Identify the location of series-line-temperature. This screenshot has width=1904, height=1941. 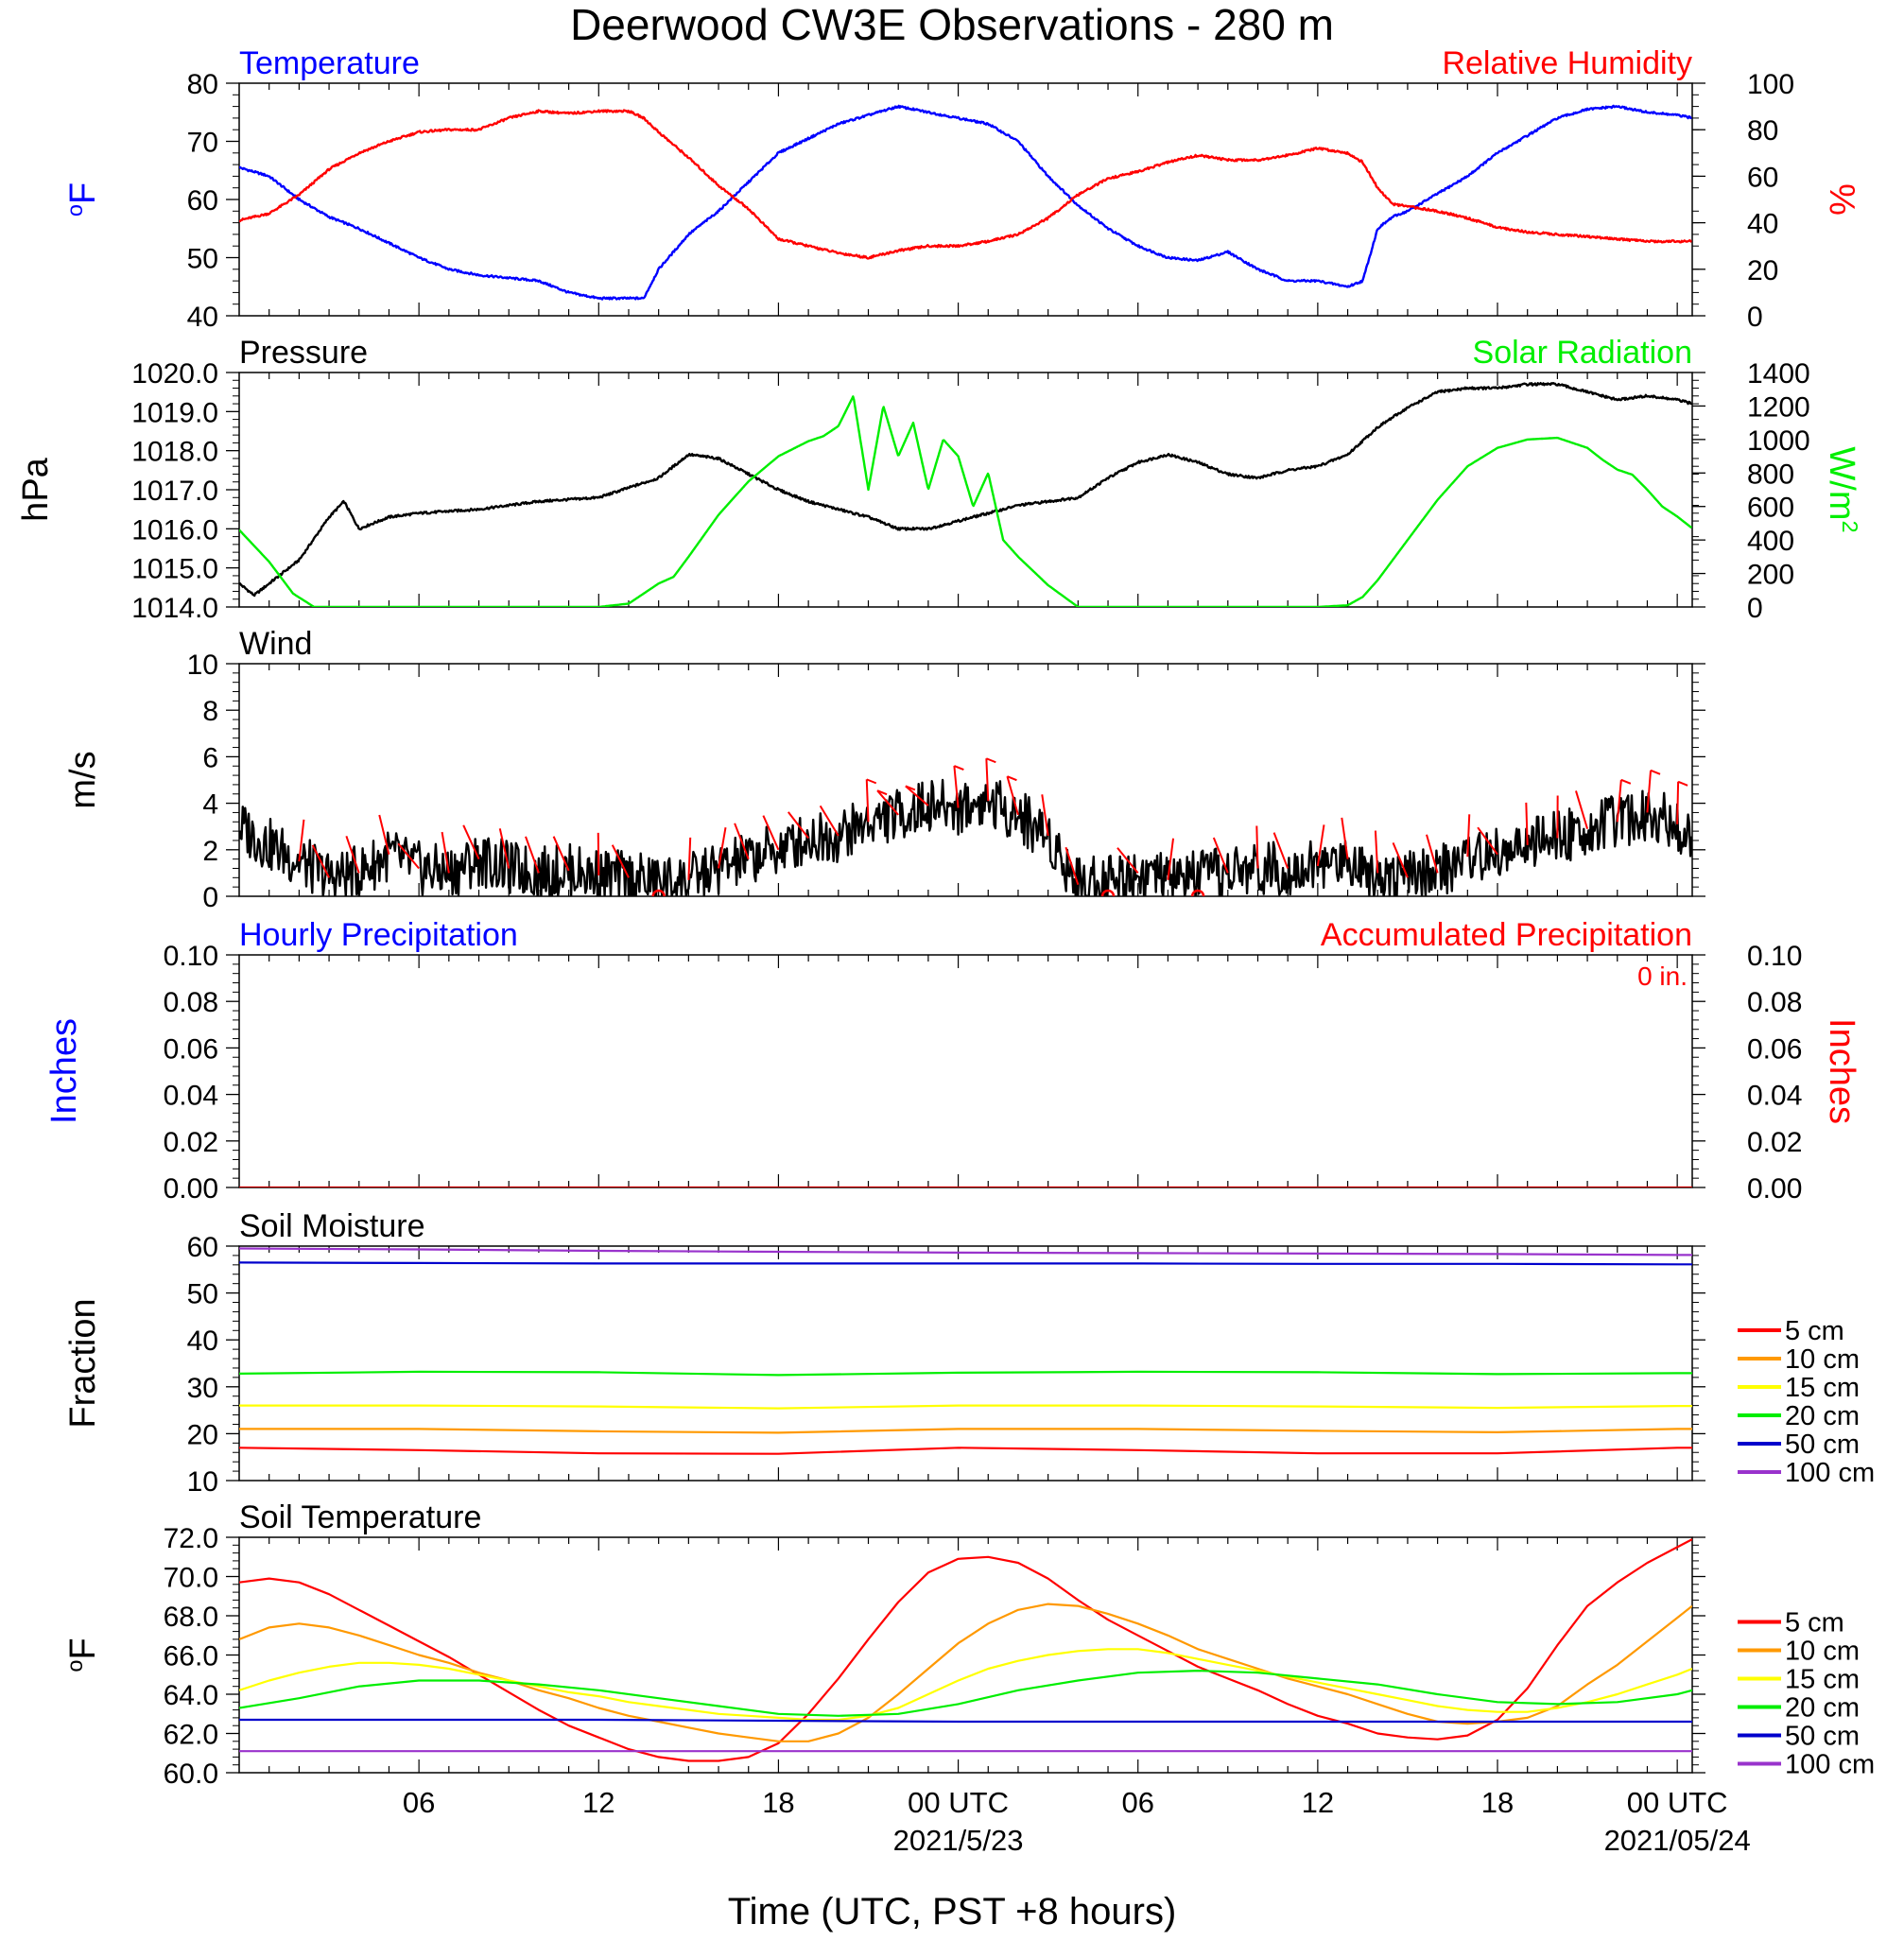
(966, 203).